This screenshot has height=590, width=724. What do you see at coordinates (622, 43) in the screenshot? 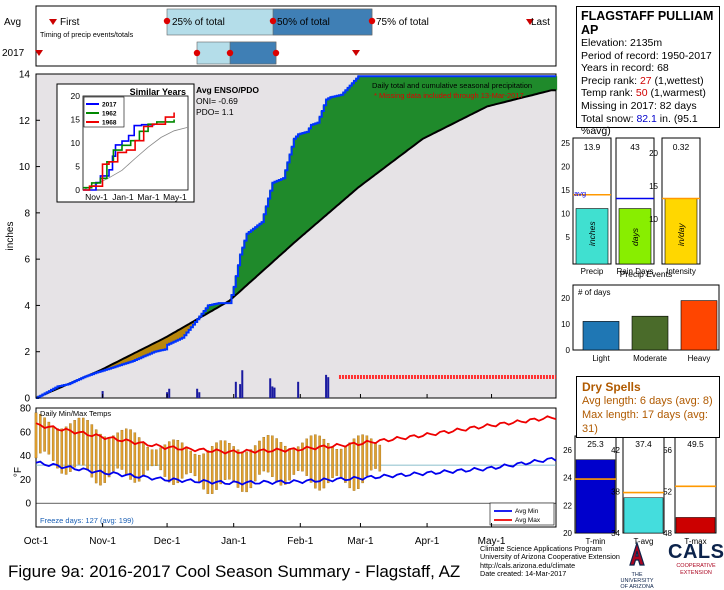
I see `station-elevation: Elevation: 2135m` at bounding box center [622, 43].